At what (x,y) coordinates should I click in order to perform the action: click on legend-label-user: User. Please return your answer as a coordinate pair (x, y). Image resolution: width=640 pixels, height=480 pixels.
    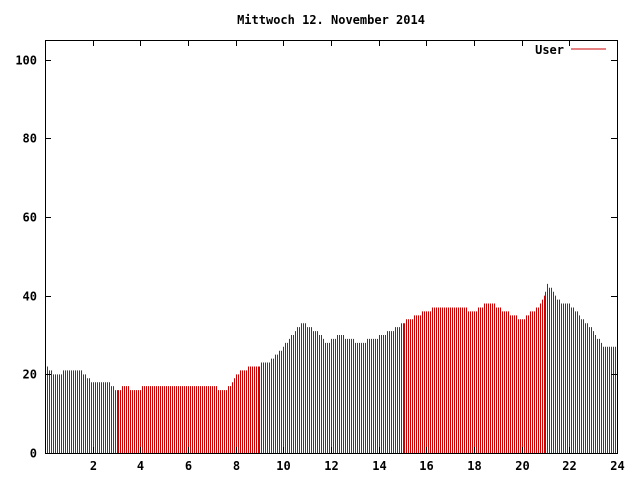
    Looking at the image, I should click on (549, 50).